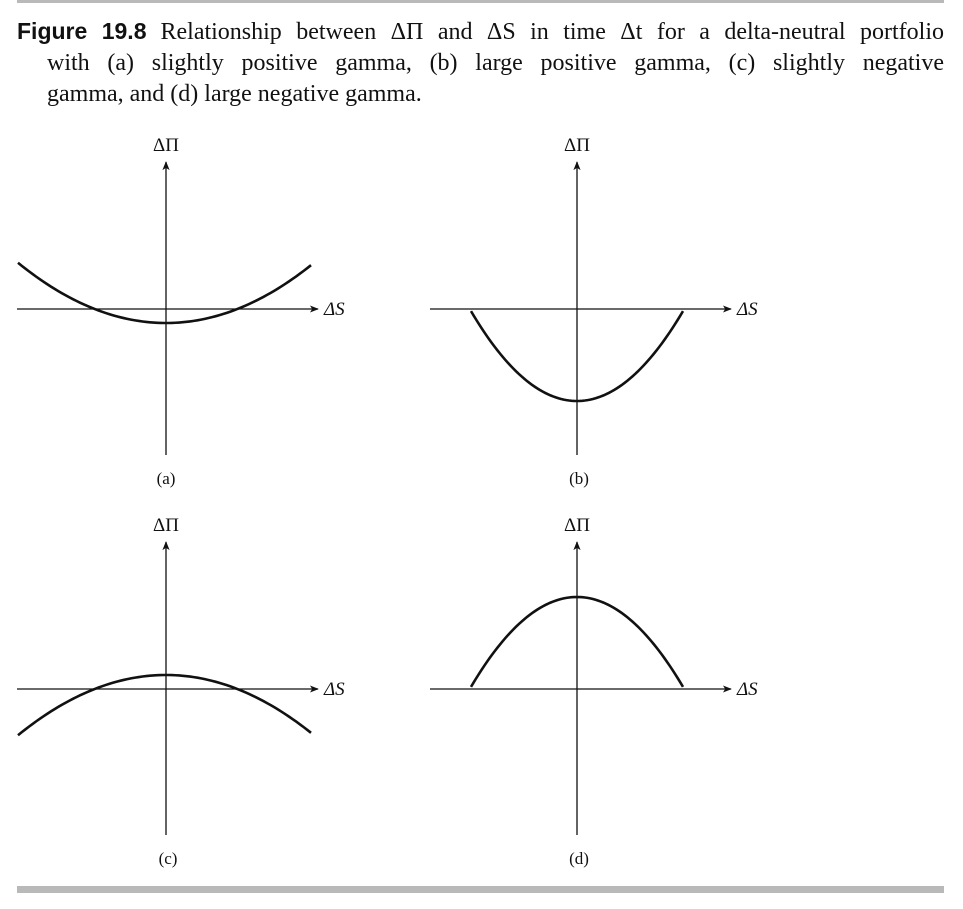  What do you see at coordinates (747, 689) in the screenshot?
I see `panel-d-x-label: ΔS` at bounding box center [747, 689].